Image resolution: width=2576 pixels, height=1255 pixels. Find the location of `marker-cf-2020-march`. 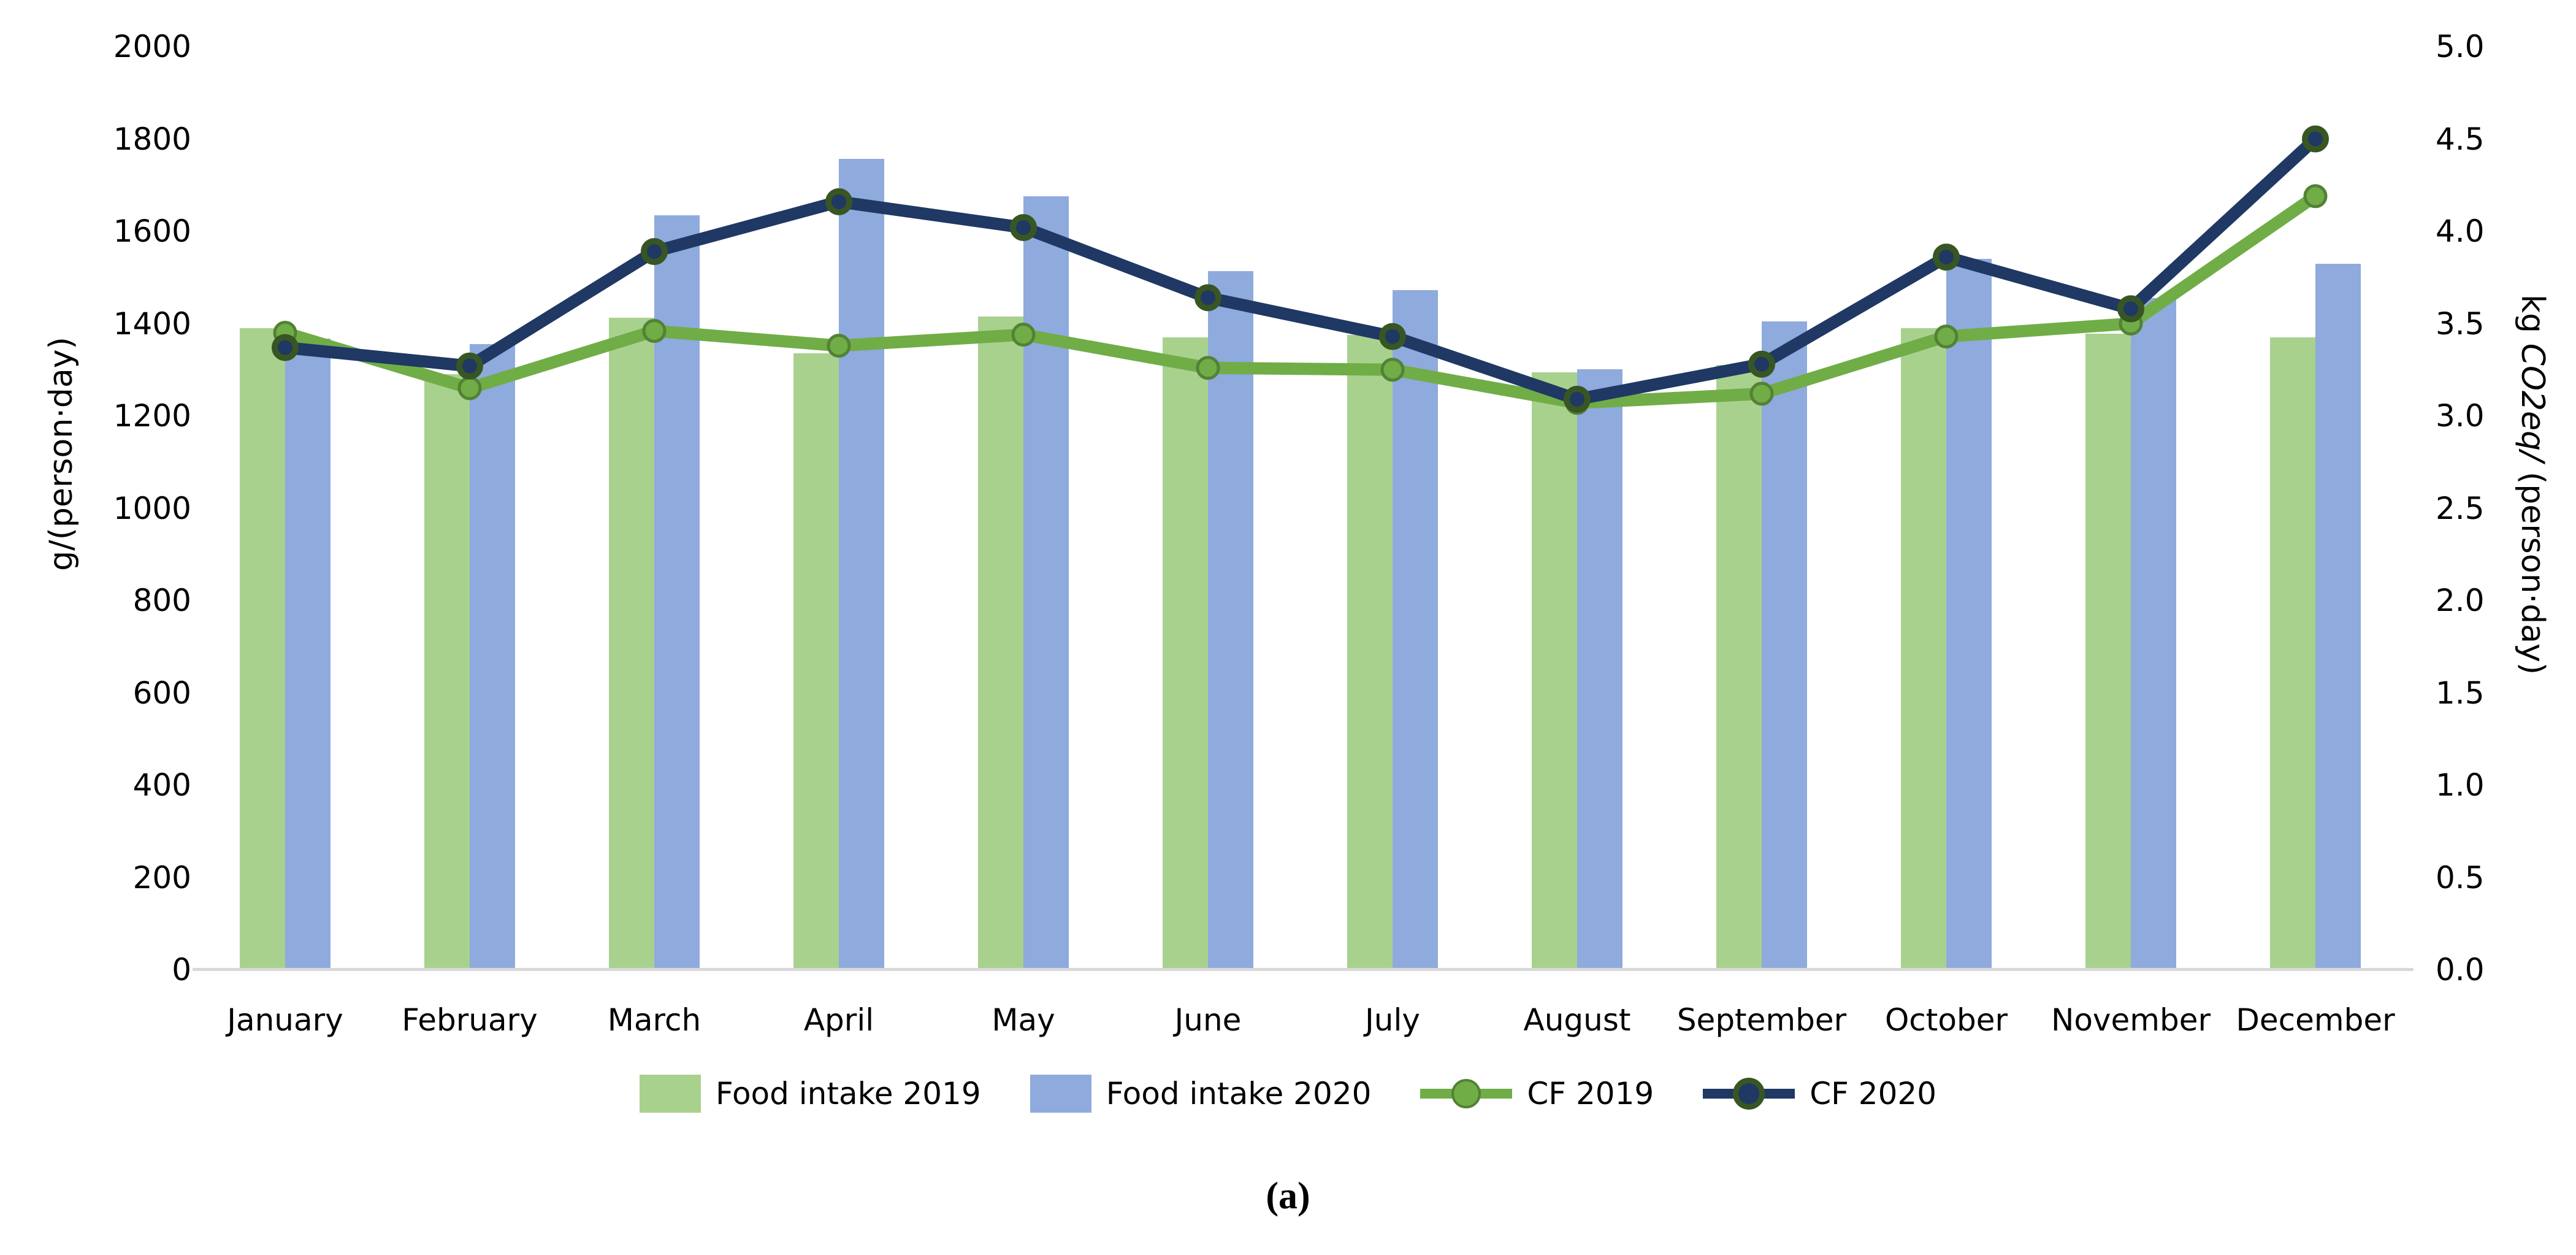

marker-cf-2020-march is located at coordinates (654, 252).